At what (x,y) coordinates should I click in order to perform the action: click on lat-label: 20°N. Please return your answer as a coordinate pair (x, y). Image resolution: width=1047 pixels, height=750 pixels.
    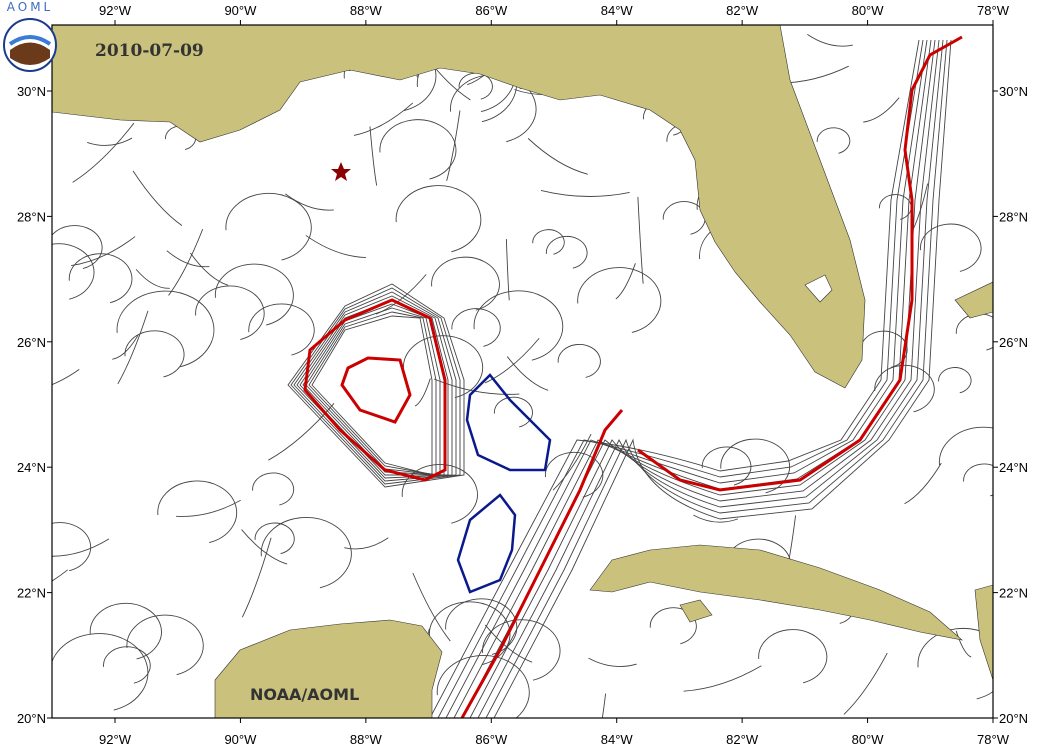
    Looking at the image, I should click on (31, 718).